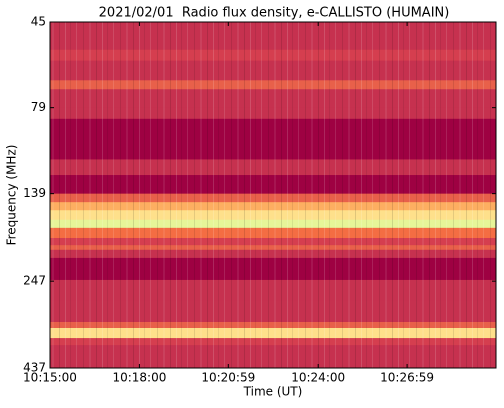 This screenshot has width=504, height=408. I want to click on y-tick-label: 139, so click(34, 193).